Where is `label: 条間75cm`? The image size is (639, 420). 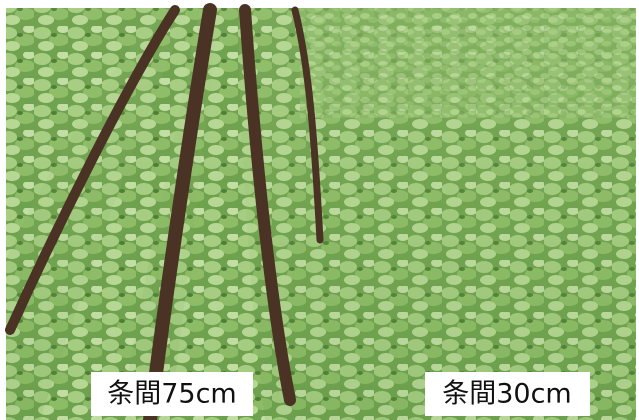
label: 条間75cm is located at coordinates (172, 394).